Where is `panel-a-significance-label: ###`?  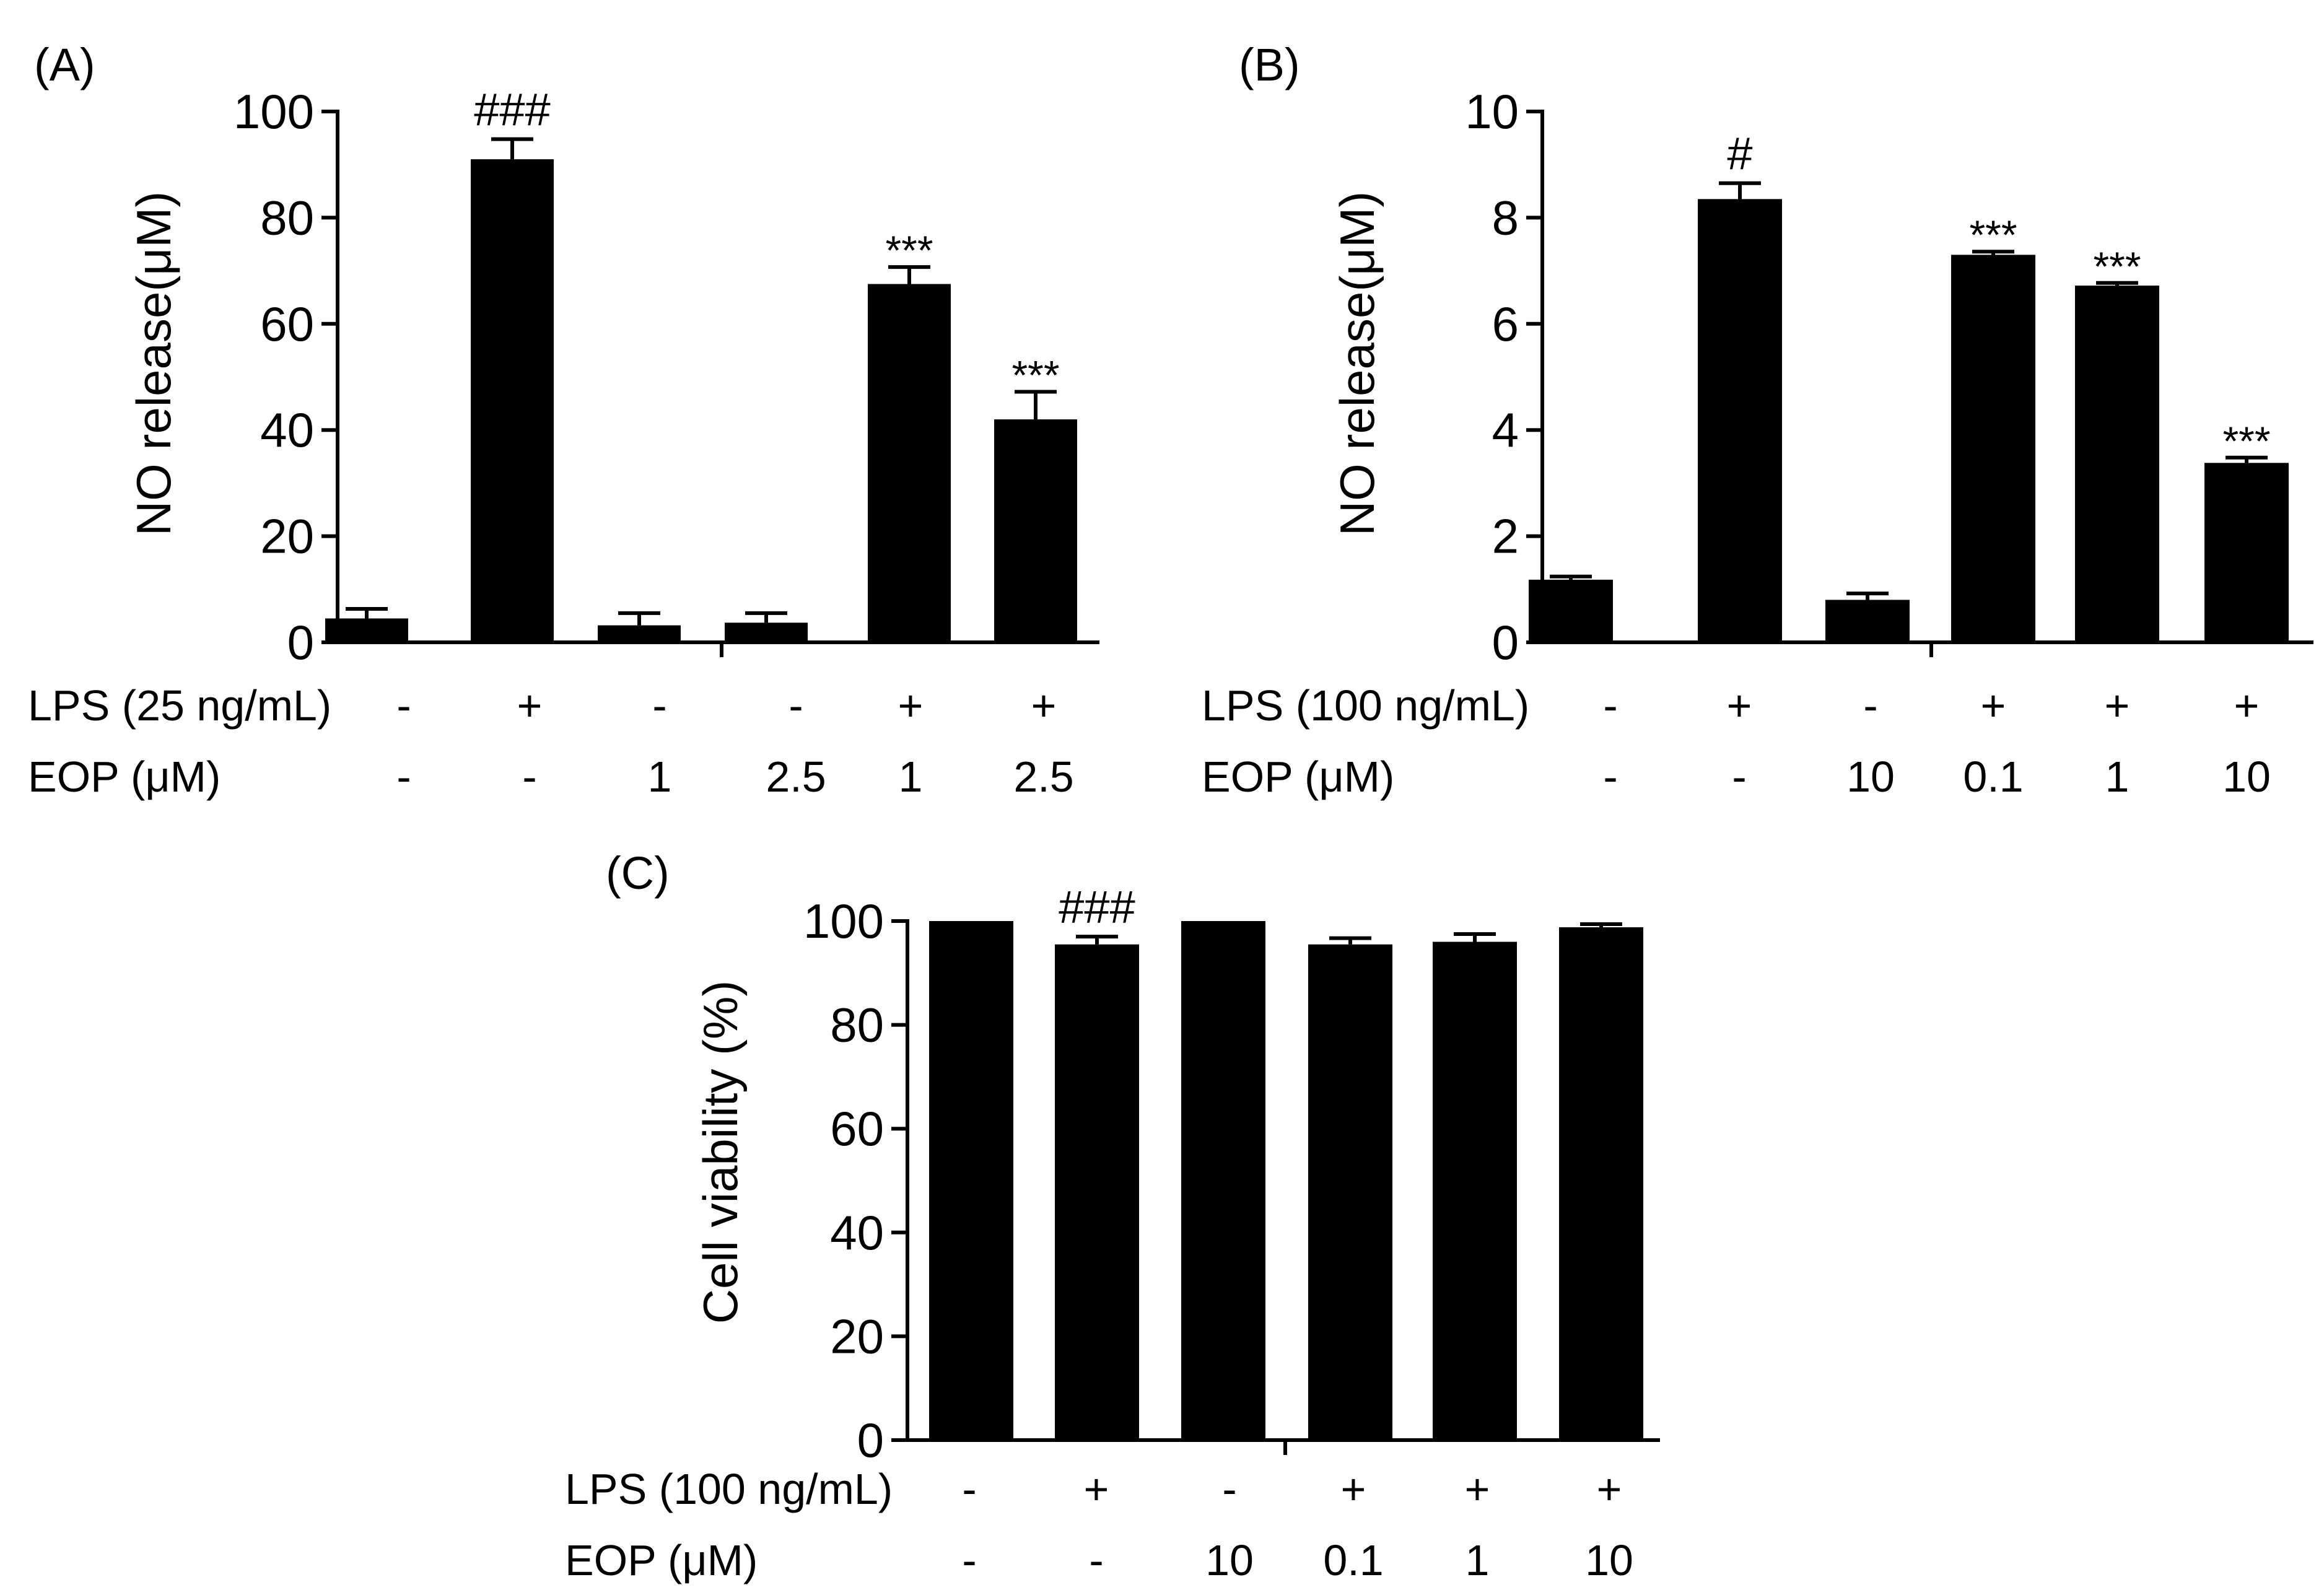 panel-a-significance-label: ### is located at coordinates (512, 110).